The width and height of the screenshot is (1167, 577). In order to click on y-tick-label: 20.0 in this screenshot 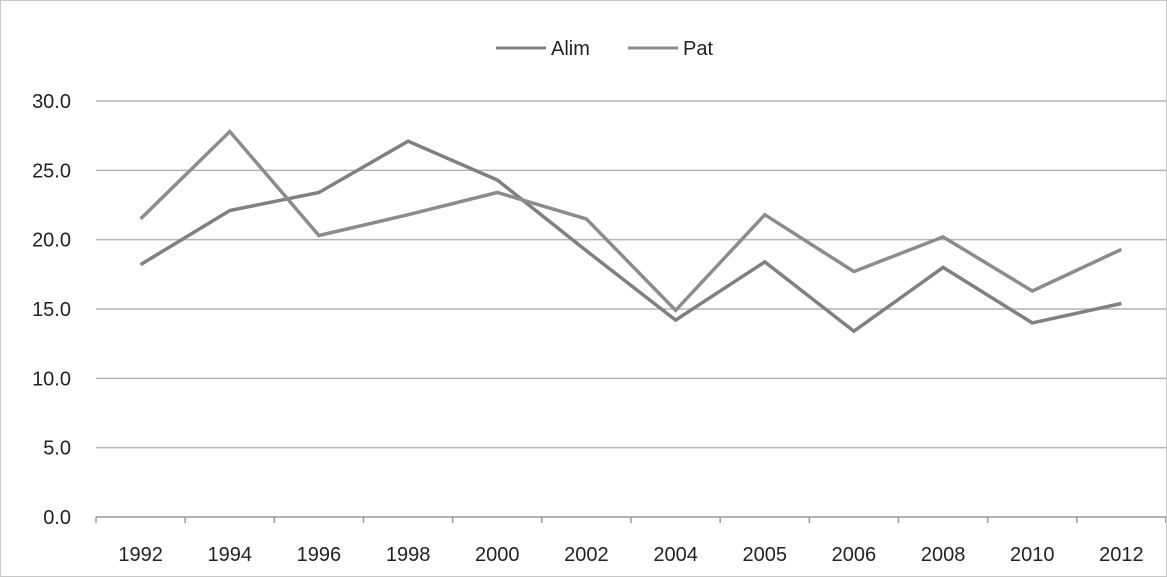, I will do `click(51, 241)`.